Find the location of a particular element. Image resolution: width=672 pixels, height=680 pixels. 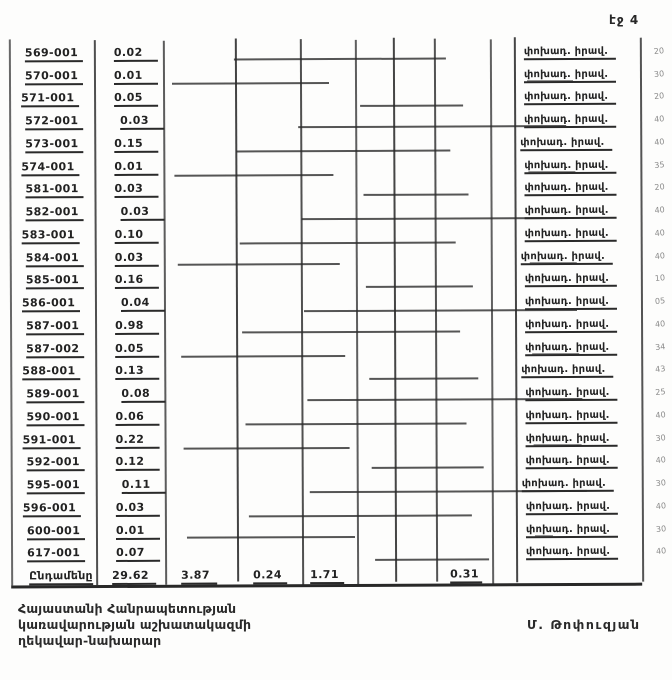

table-row: 589-001 0.08 փոխադ. իրավ. 25 is located at coordinates (340, 391).